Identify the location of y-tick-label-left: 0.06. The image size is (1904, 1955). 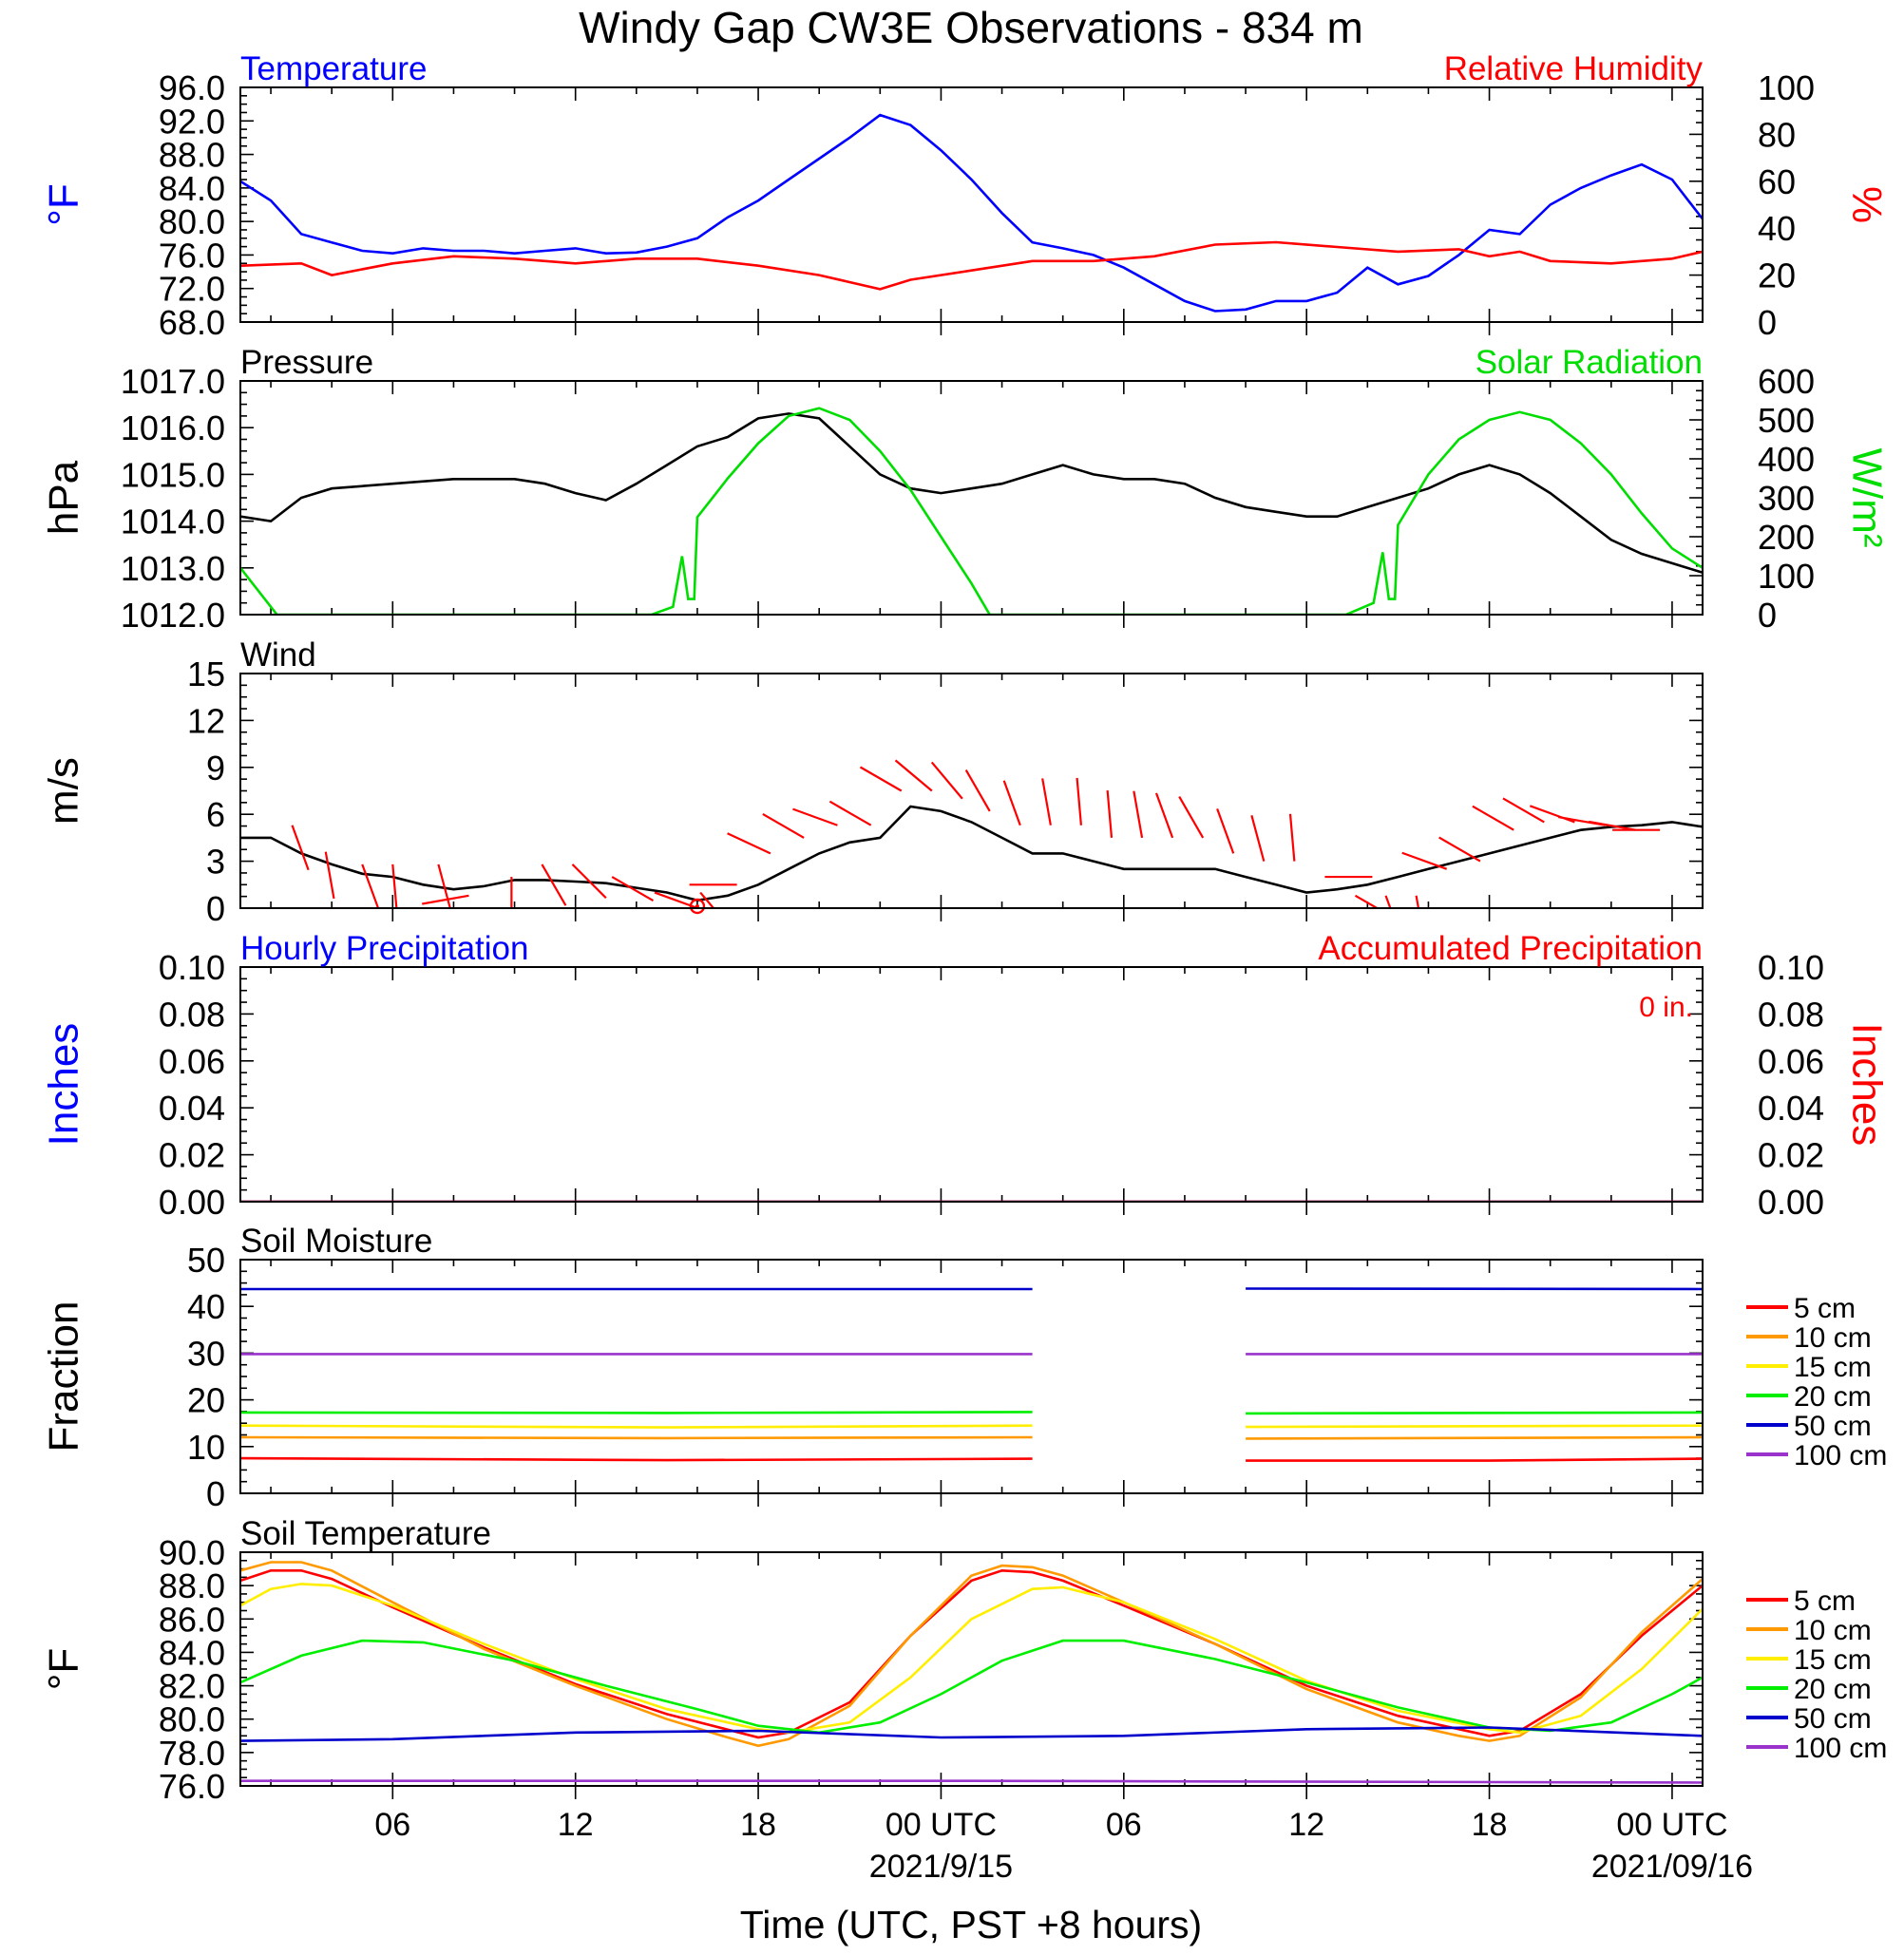
(192, 1061).